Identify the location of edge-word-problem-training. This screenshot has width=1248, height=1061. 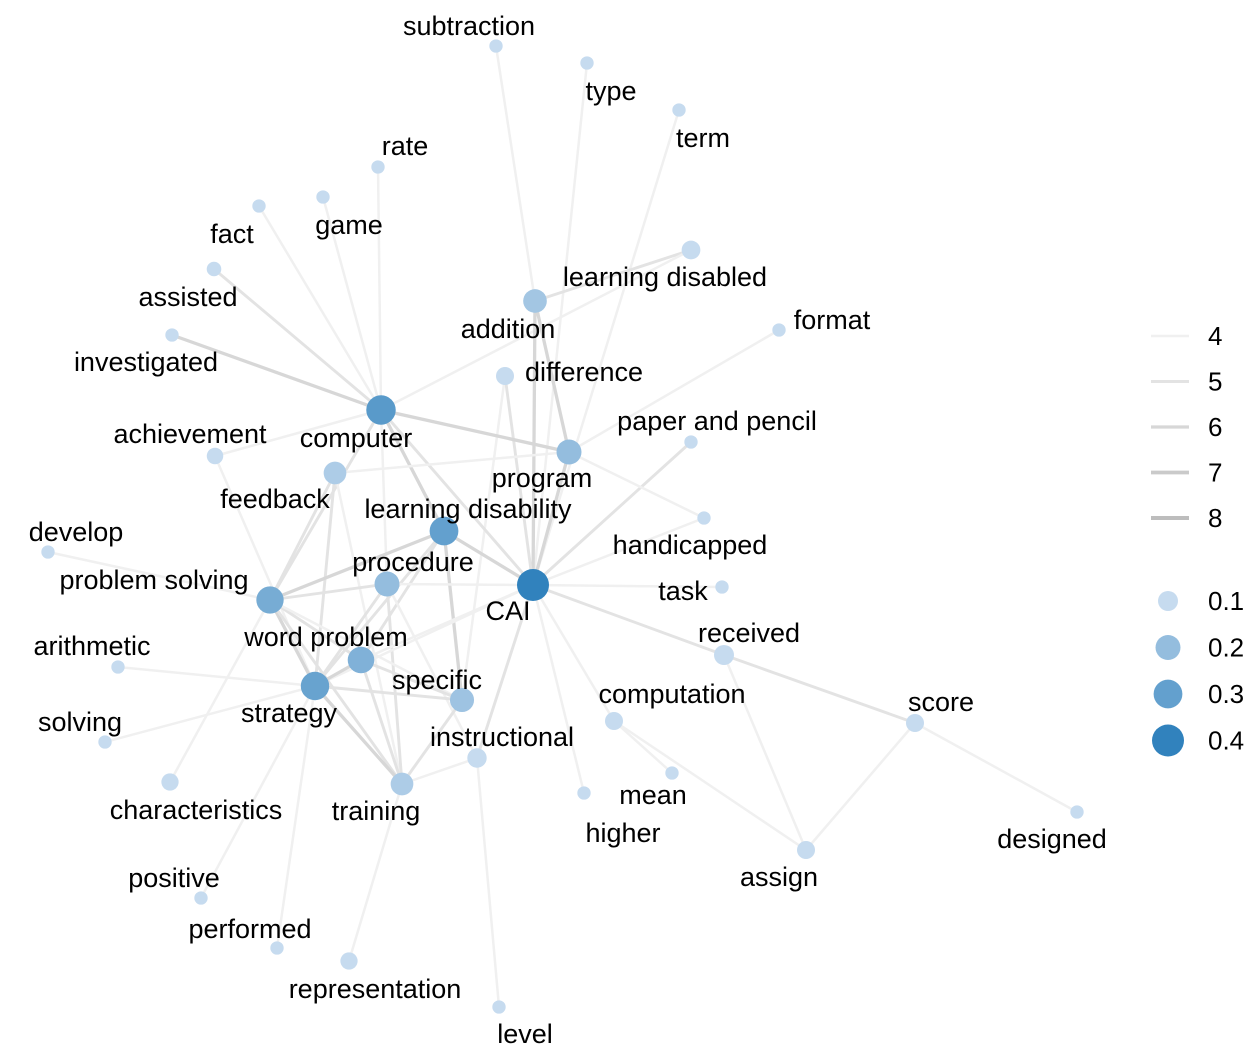
(381, 722).